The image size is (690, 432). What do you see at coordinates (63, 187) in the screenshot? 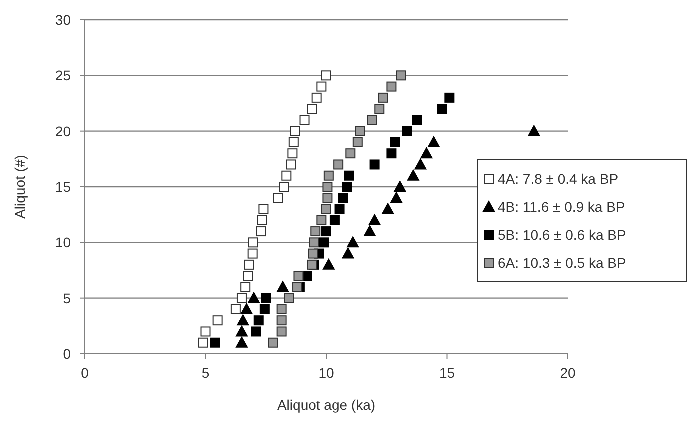
I see `y-tick-label: 15` at bounding box center [63, 187].